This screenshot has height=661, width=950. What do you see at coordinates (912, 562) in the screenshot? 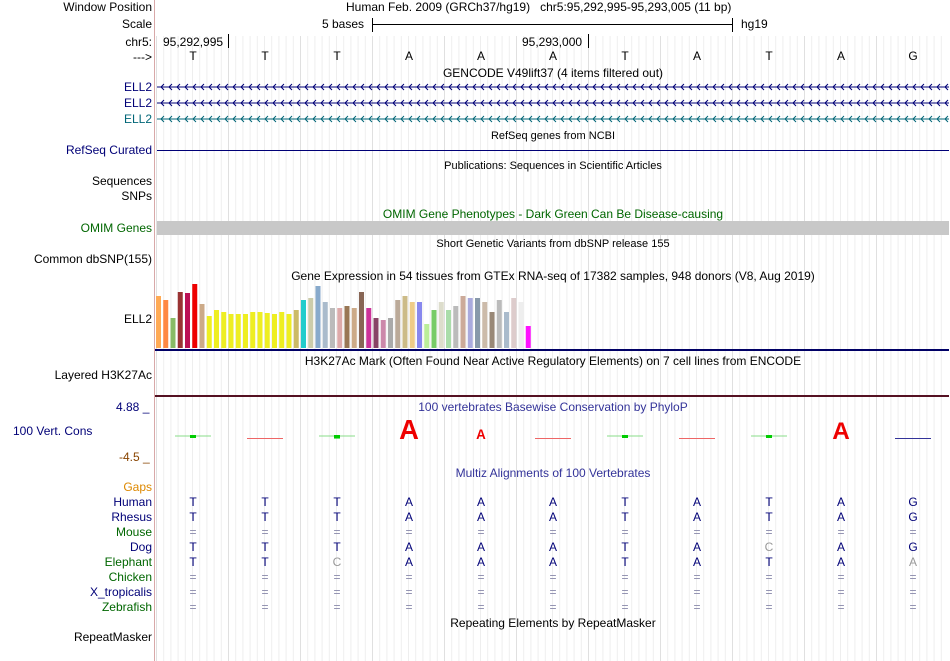
I see `multiz-base: A` at bounding box center [912, 562].